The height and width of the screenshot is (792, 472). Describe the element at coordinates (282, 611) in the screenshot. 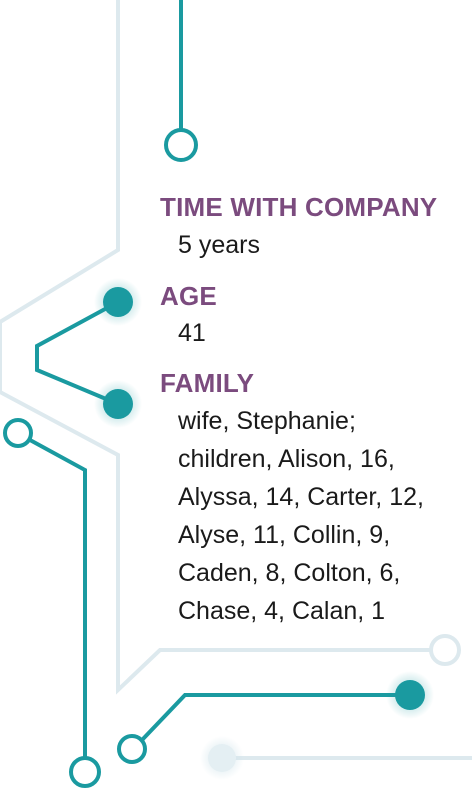

I see `family-line: Chase, 4, Calan, 1` at that location.